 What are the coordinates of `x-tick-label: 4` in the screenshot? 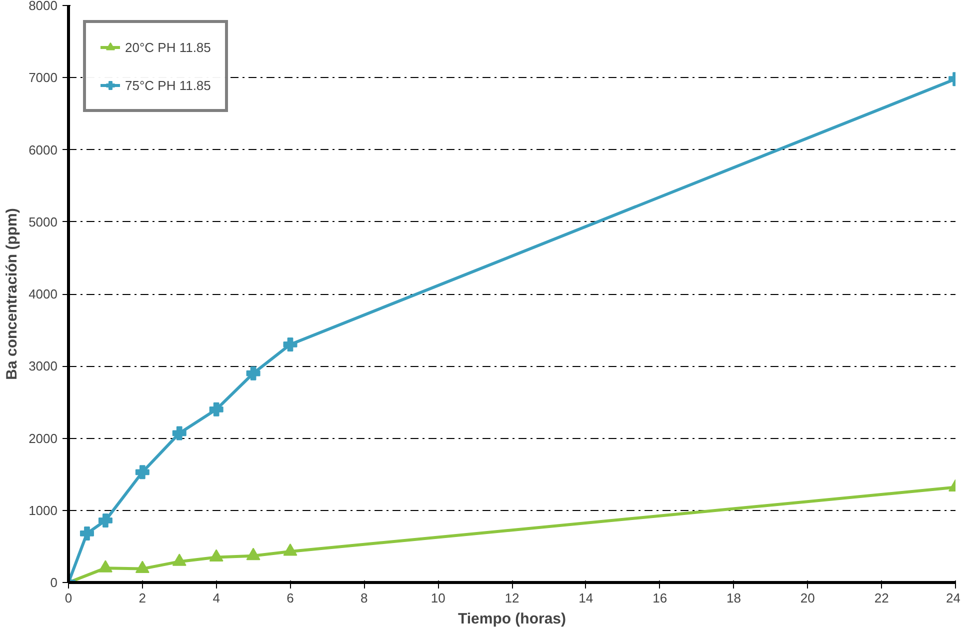 It's located at (216, 598).